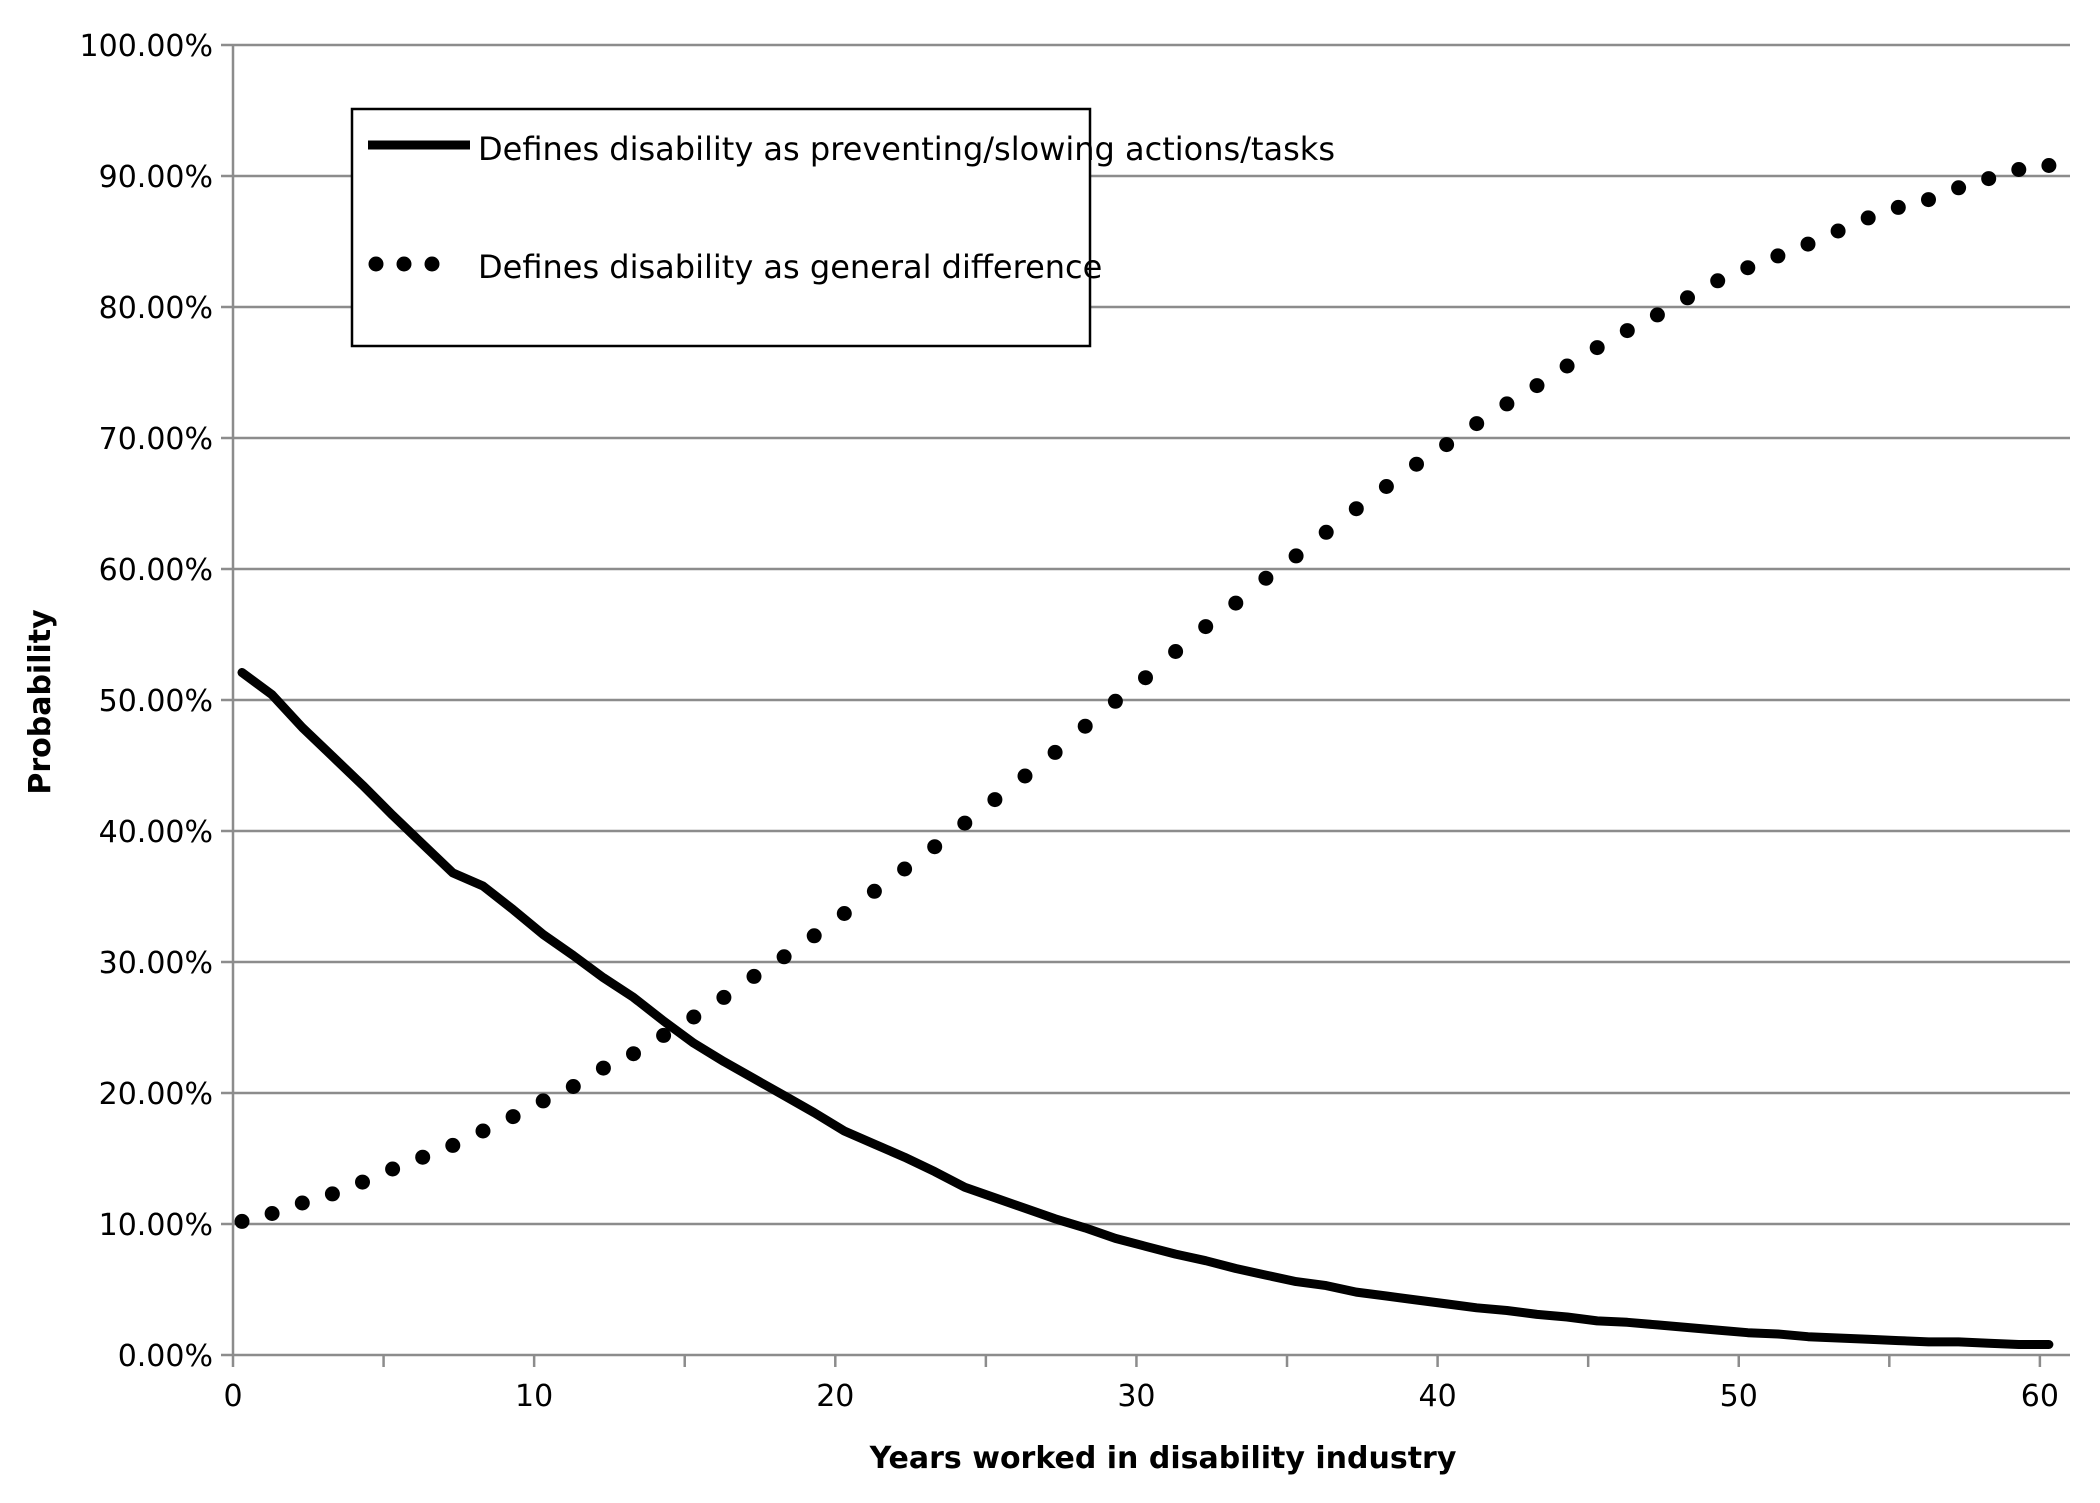 The image size is (2100, 1503). What do you see at coordinates (156, 1094) in the screenshot?
I see `y-tick-label: 20.00%` at bounding box center [156, 1094].